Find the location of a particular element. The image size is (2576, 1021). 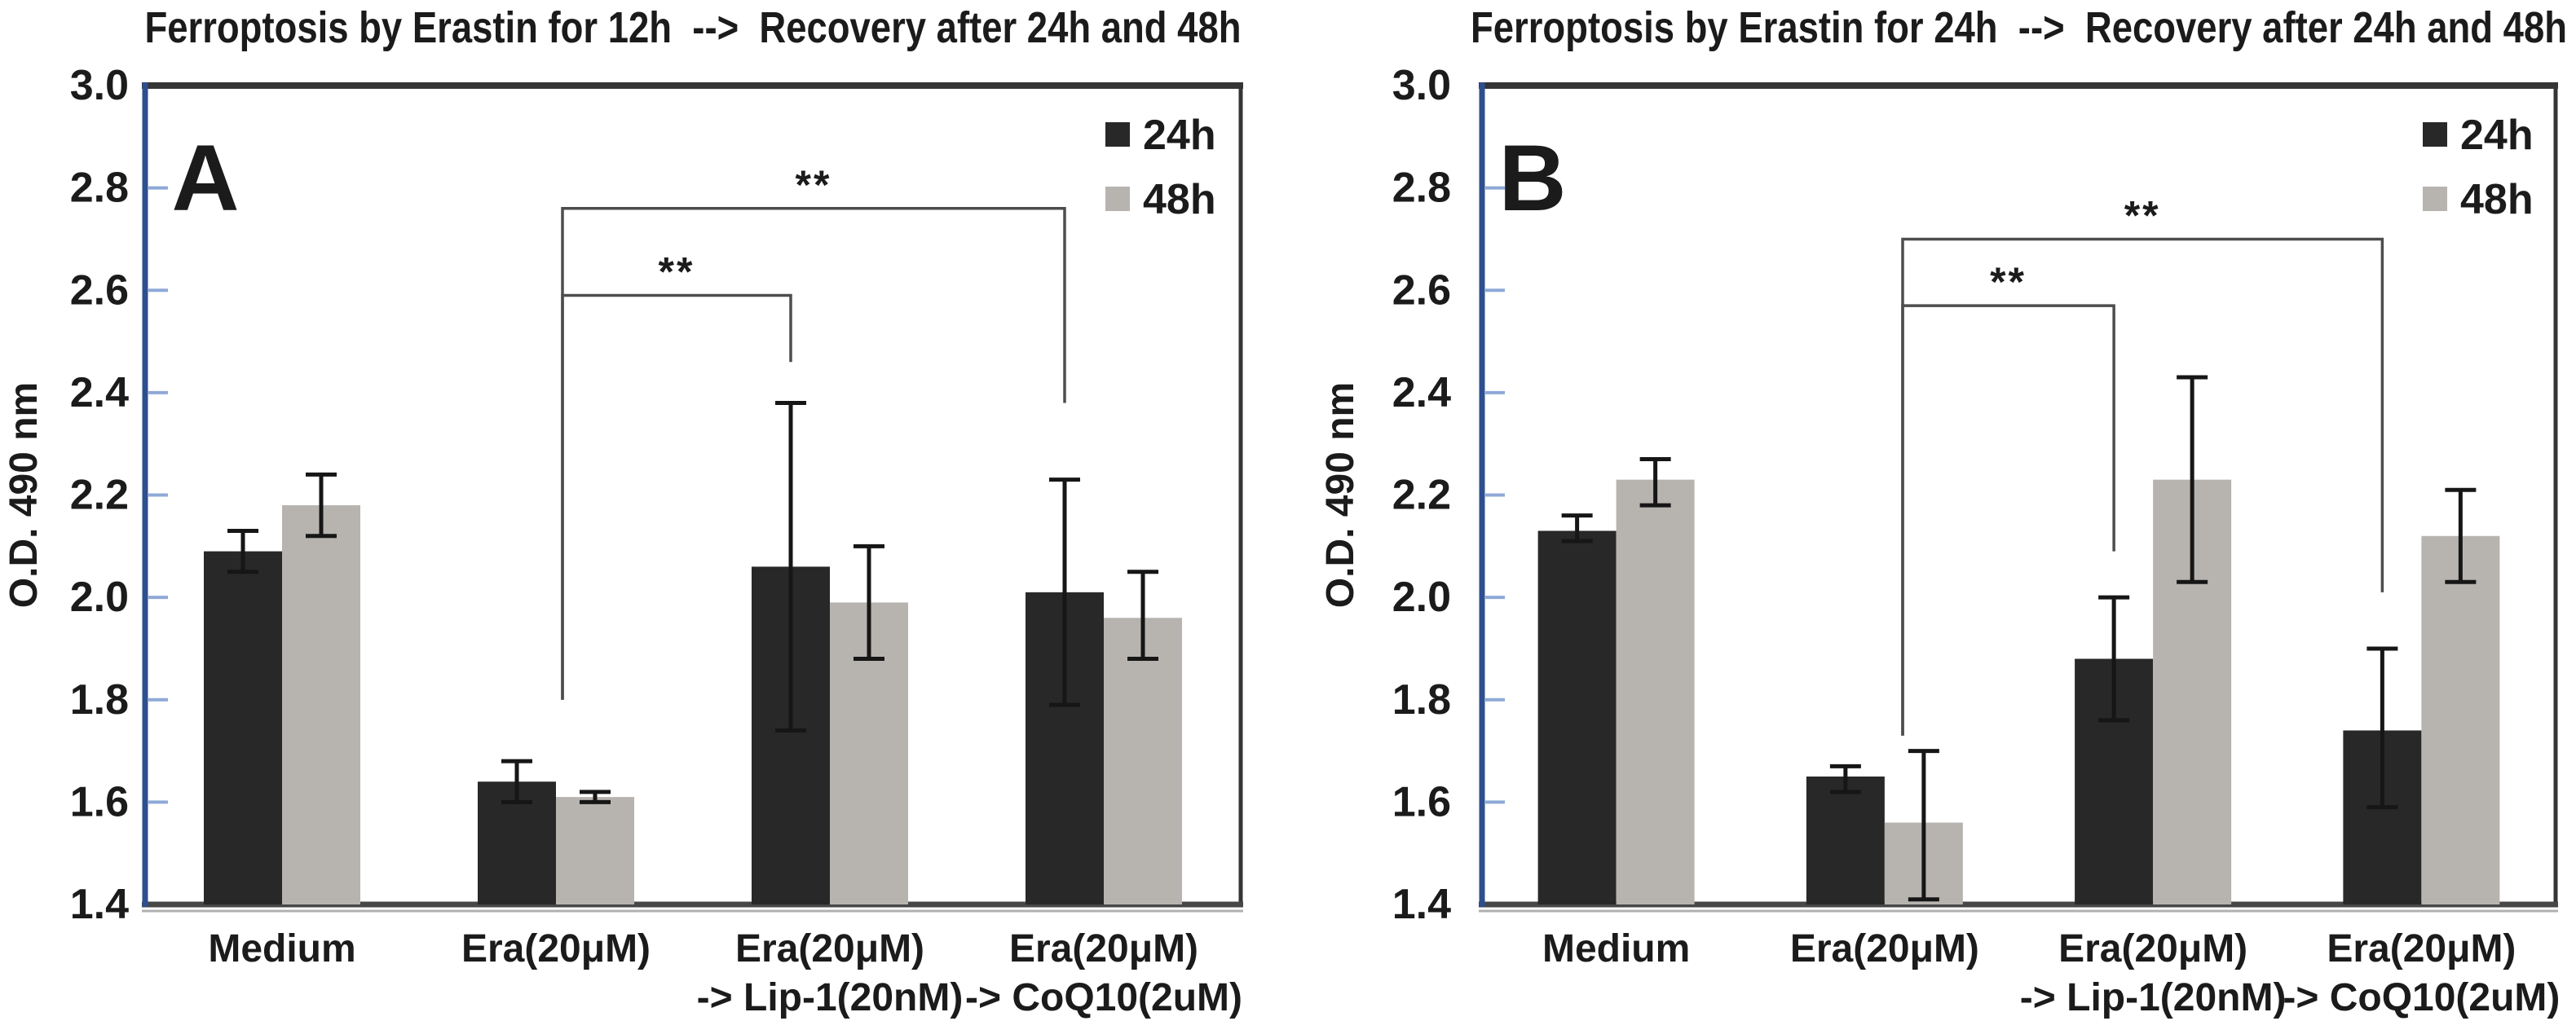

panel-letter: B is located at coordinates (1532, 178).